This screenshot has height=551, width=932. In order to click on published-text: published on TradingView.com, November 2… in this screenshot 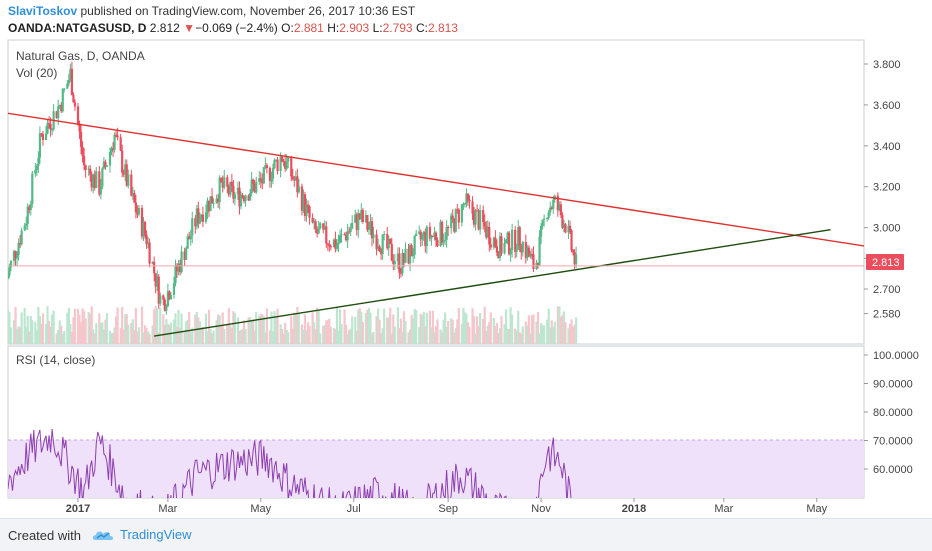, I will do `click(248, 11)`.